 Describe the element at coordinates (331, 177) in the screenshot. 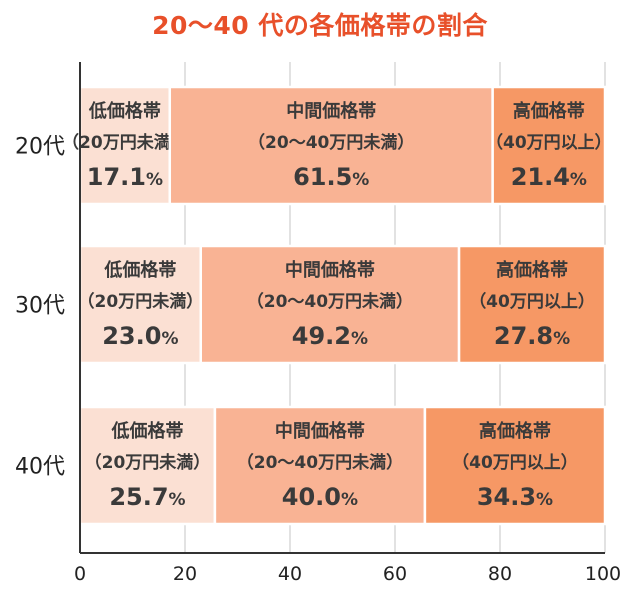

I see `data-label: 61.5%` at that location.